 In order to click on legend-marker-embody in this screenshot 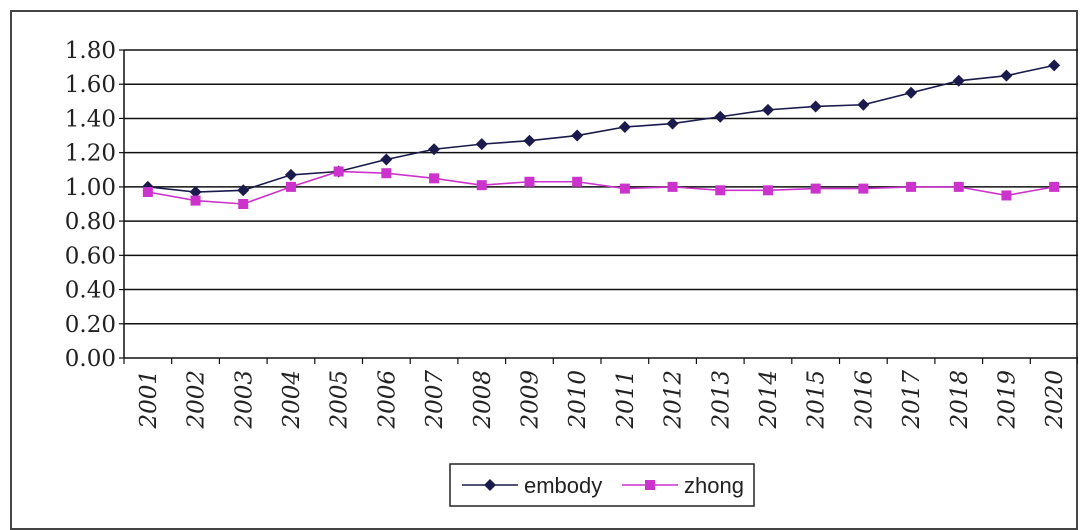, I will do `click(490, 485)`.